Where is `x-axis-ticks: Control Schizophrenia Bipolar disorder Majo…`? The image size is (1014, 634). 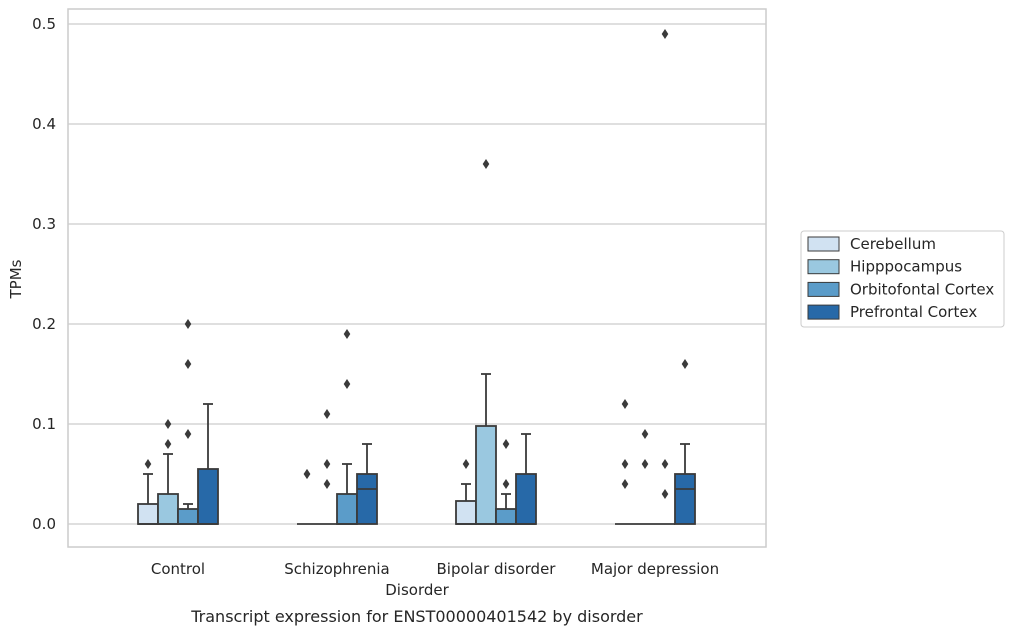
x-axis-ticks: Control Schizophrenia Bipolar disorder Majo… is located at coordinates (435, 569).